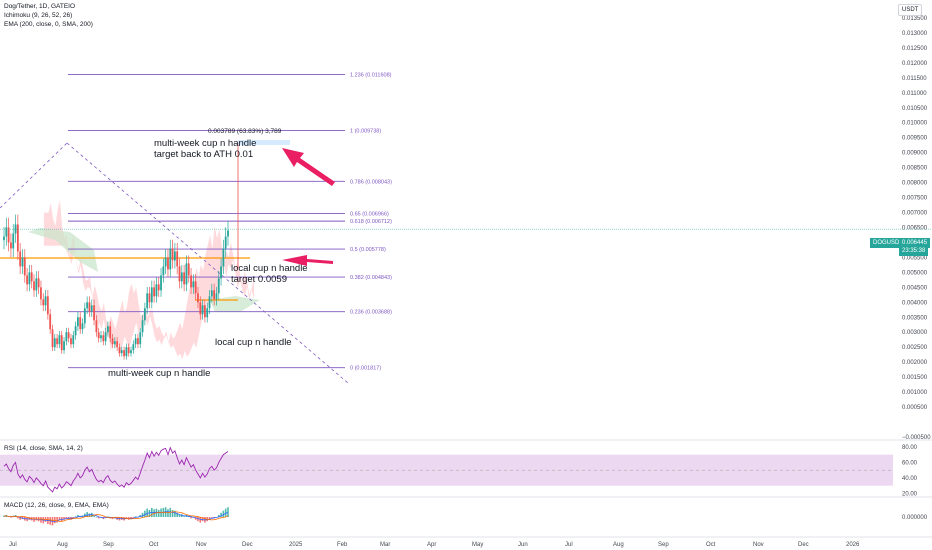 This screenshot has height=550, width=932. Describe the element at coordinates (915, 184) in the screenshot. I see `price-tick-label: 0.008000` at that location.